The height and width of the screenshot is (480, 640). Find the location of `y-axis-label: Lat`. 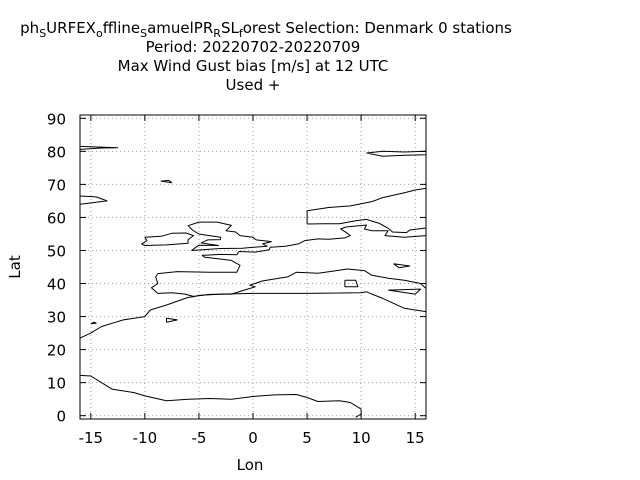

y-axis-label: Lat is located at coordinates (15, 267).